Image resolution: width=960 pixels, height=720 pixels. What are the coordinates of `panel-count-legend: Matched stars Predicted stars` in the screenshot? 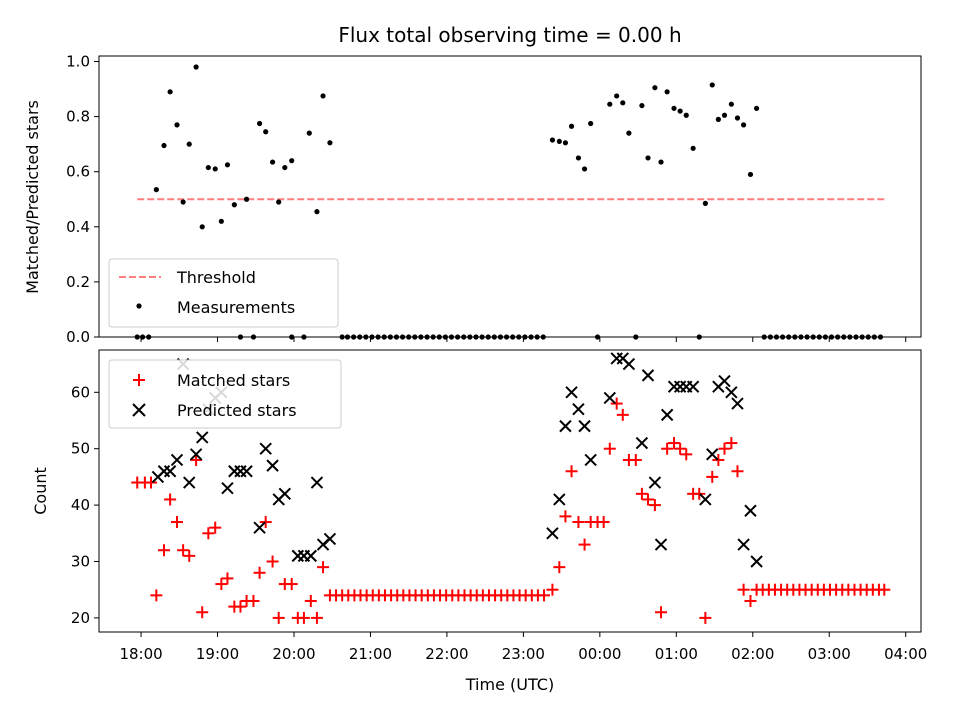 It's located at (225, 394).